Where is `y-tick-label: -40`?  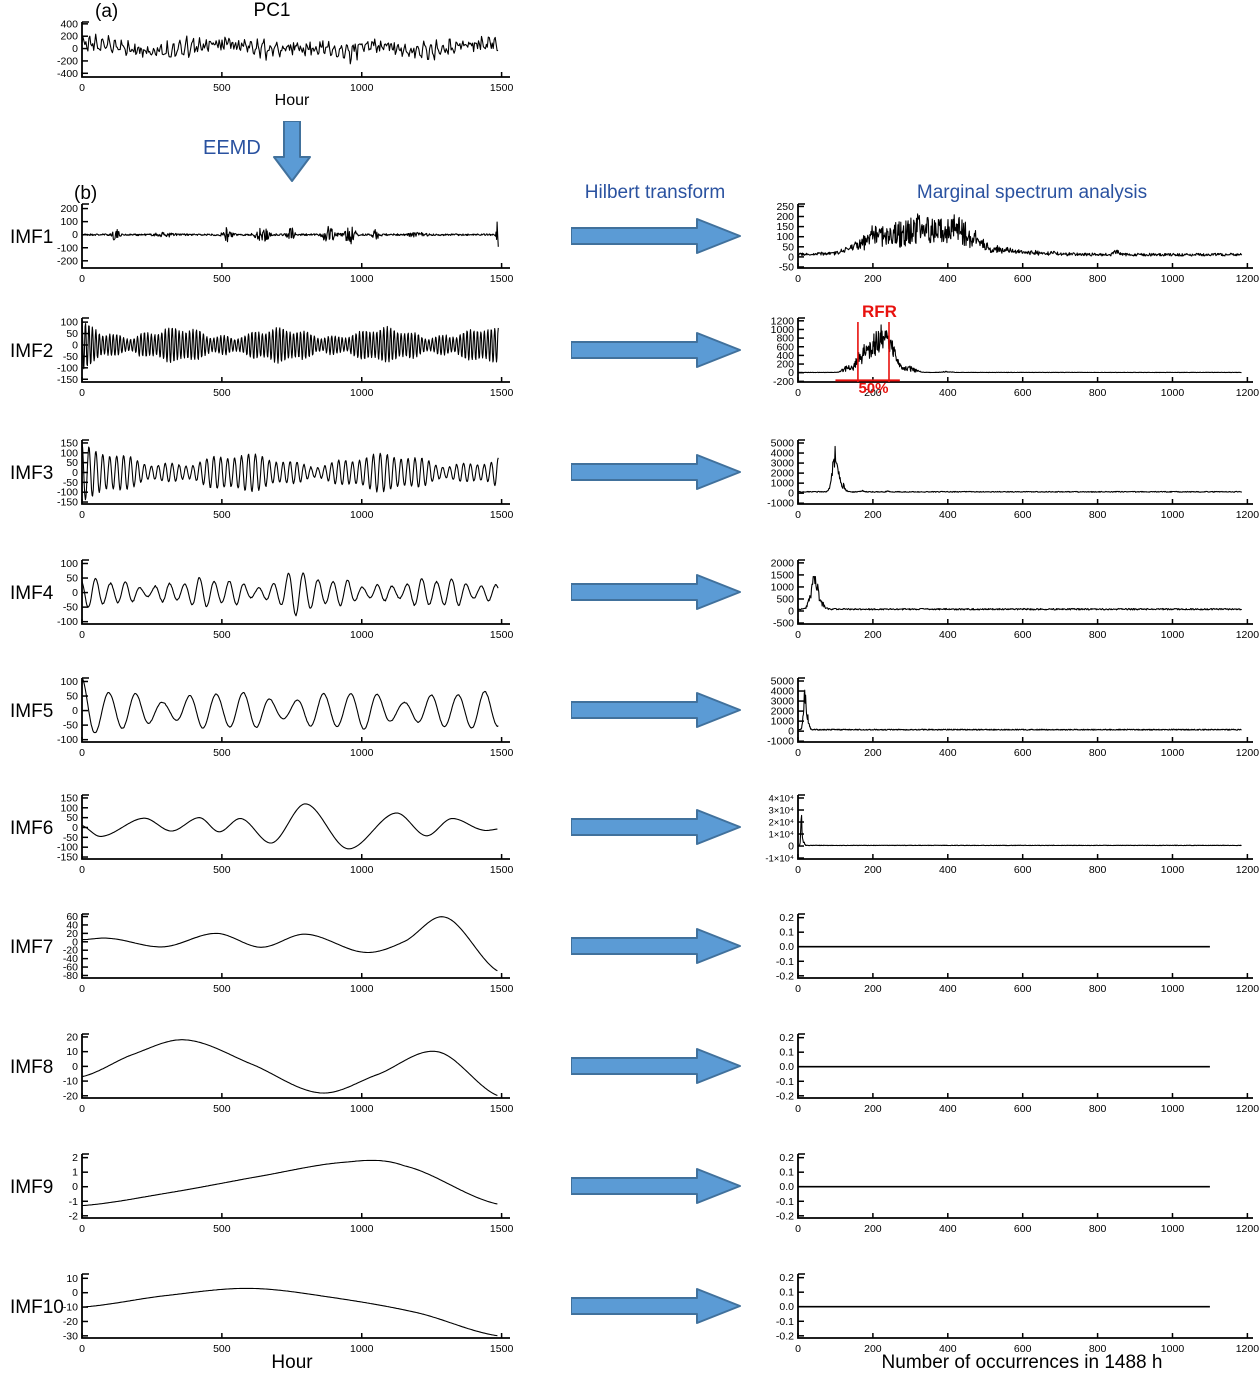 y-tick-label: -40 is located at coordinates (70, 959).